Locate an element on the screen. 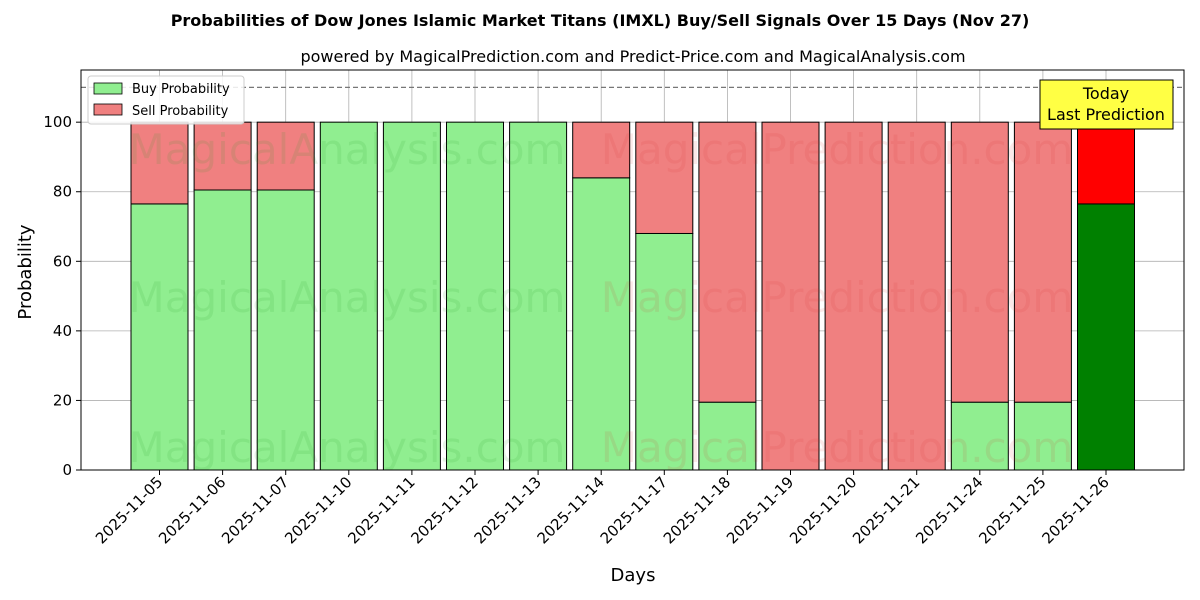 This screenshot has height=600, width=1200. y-tick-label-0: 0 is located at coordinates (67, 470).